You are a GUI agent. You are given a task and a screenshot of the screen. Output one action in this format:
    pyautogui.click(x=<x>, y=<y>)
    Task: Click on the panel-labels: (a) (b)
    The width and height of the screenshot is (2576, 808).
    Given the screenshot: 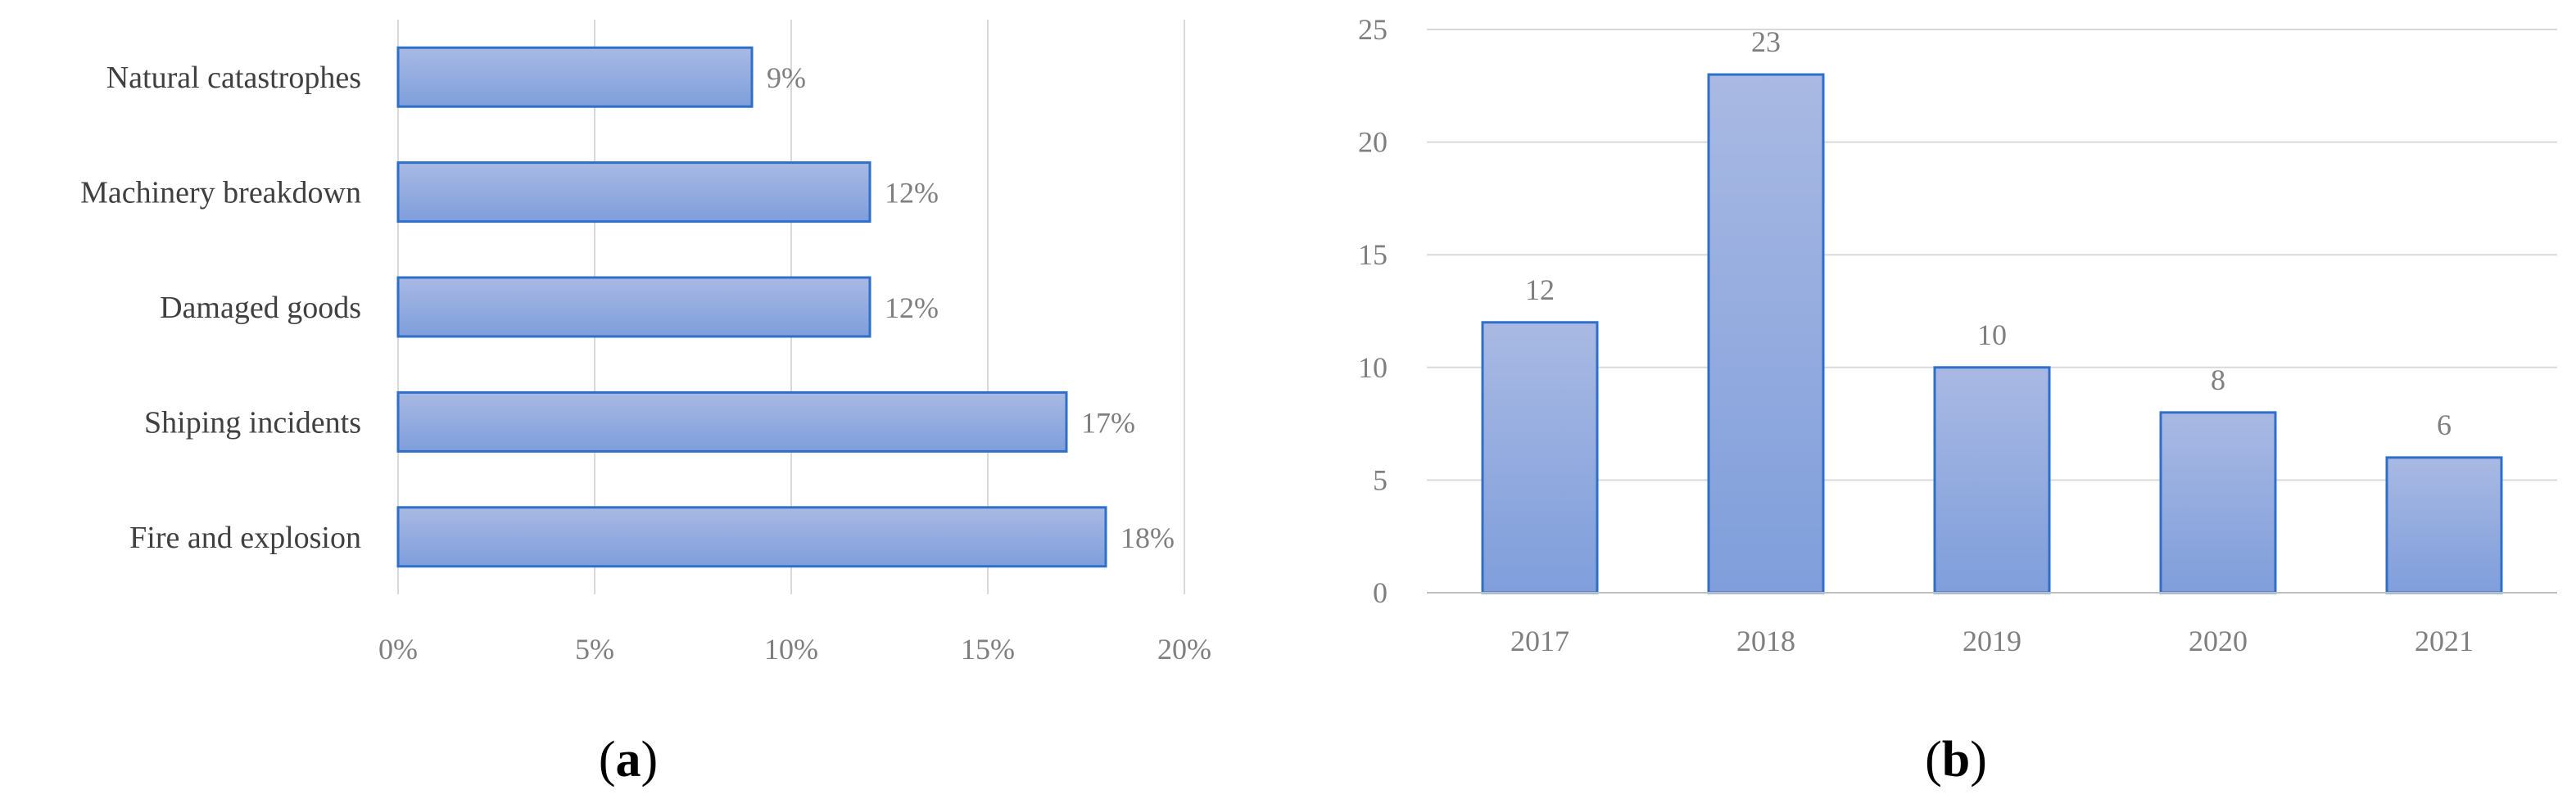 What is the action you would take?
    pyautogui.click(x=1293, y=760)
    